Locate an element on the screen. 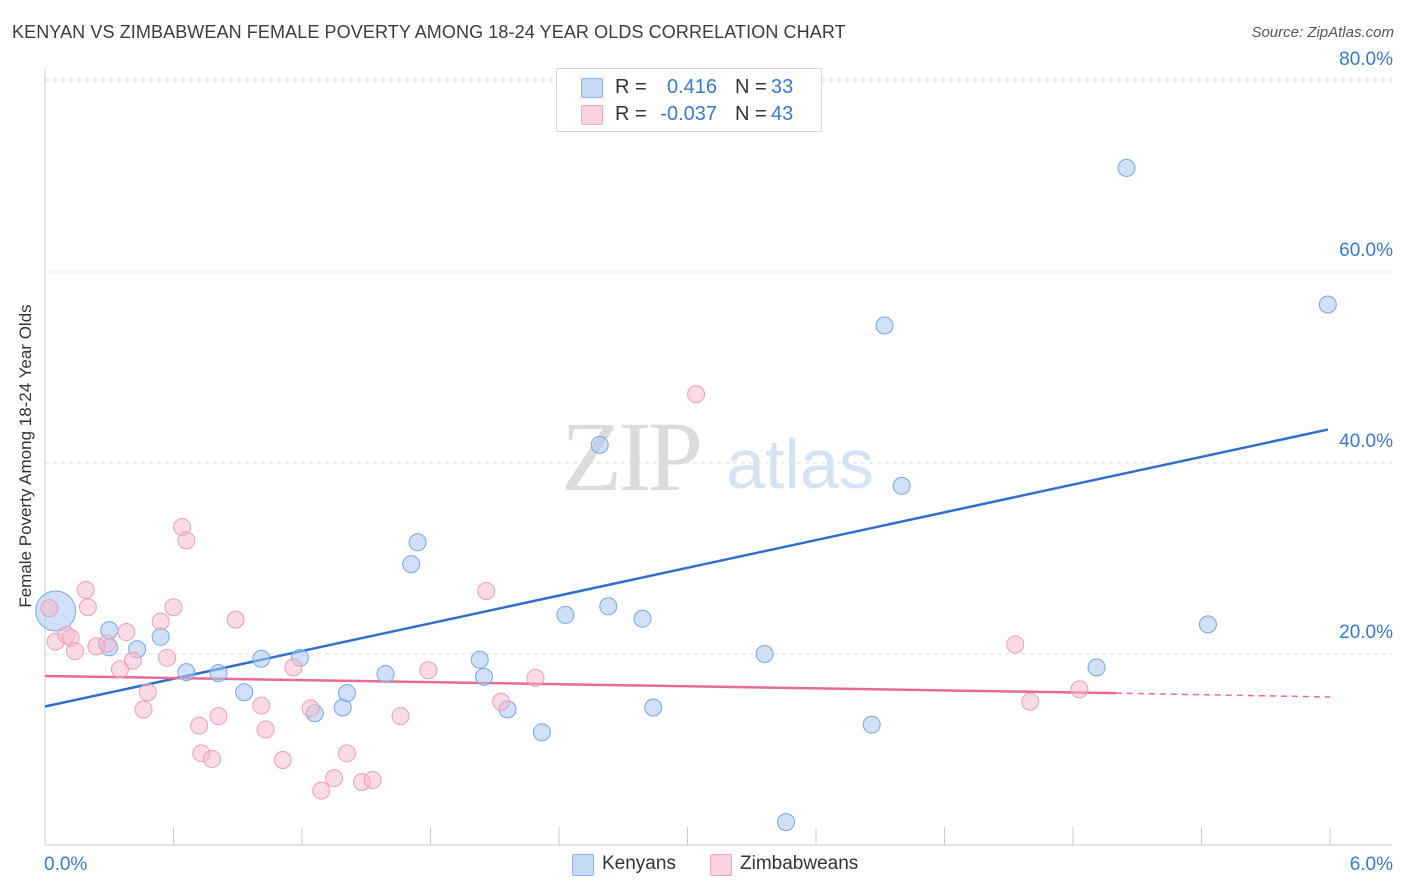  source-label: Source: ZipAtlas.com is located at coordinates (1322, 32).